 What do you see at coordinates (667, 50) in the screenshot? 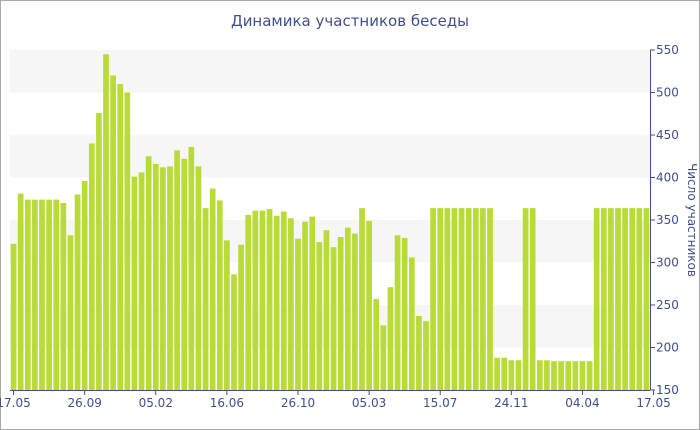
I see `y-tick-label: 550` at bounding box center [667, 50].